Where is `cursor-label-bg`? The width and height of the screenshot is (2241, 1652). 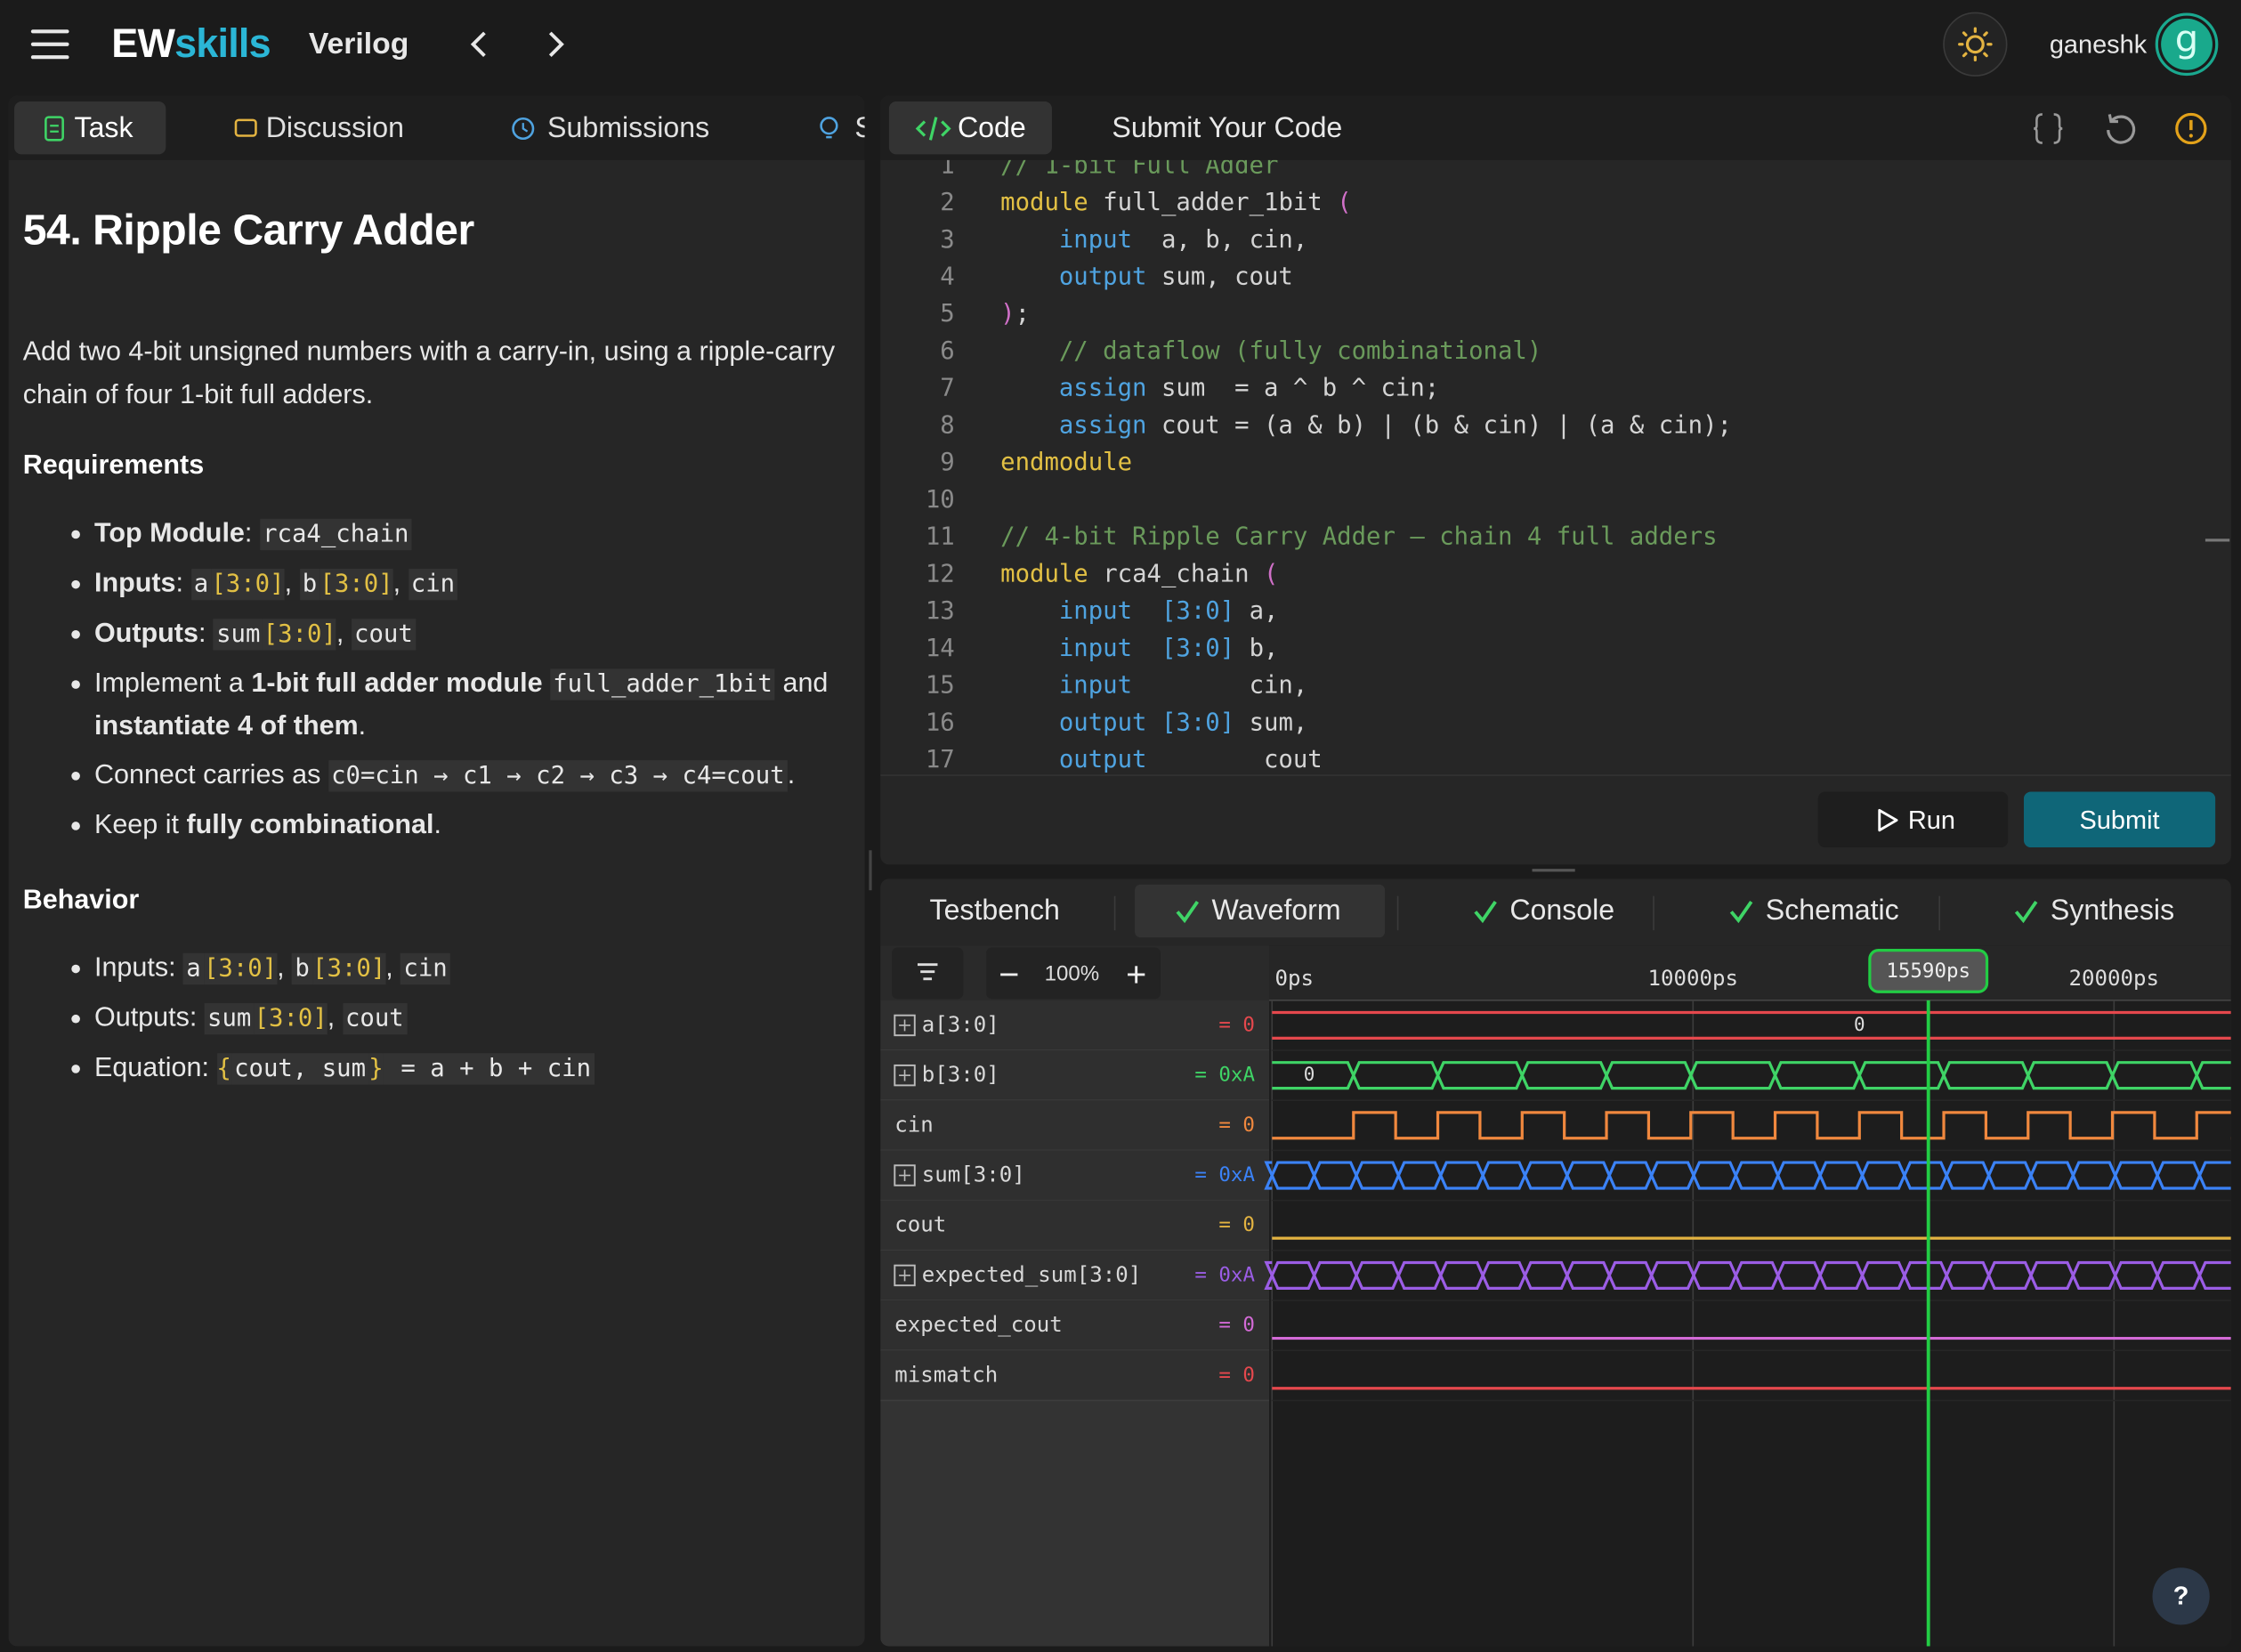
cursor-label-bg is located at coordinates (1928, 971).